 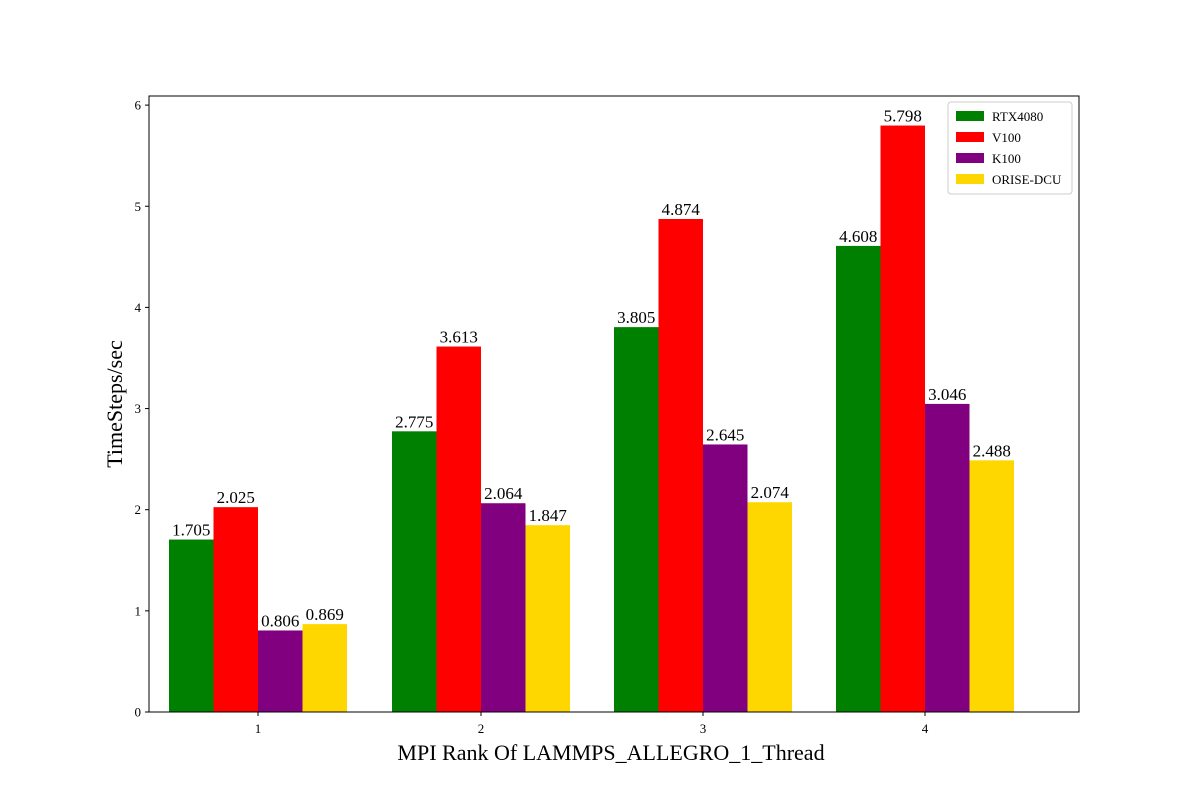 What do you see at coordinates (138, 105) in the screenshot?
I see `y-tick-label: 6` at bounding box center [138, 105].